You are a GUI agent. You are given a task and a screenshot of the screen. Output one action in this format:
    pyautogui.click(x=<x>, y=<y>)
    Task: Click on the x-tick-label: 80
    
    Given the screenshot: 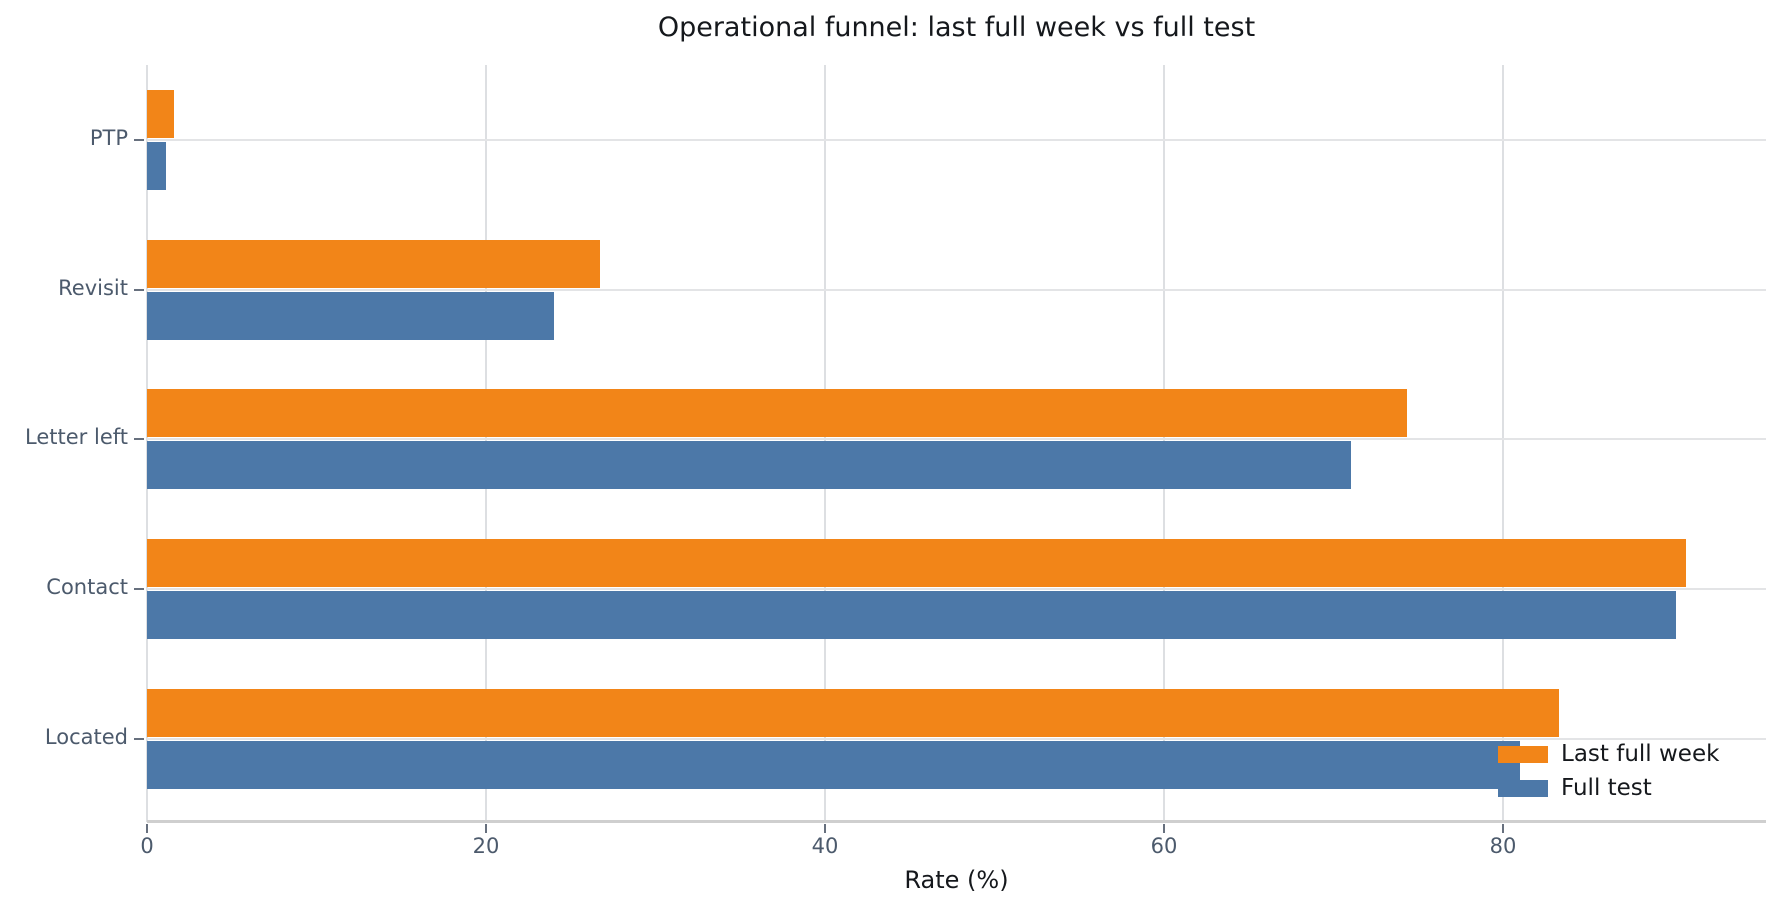 What is the action you would take?
    pyautogui.click(x=1503, y=846)
    